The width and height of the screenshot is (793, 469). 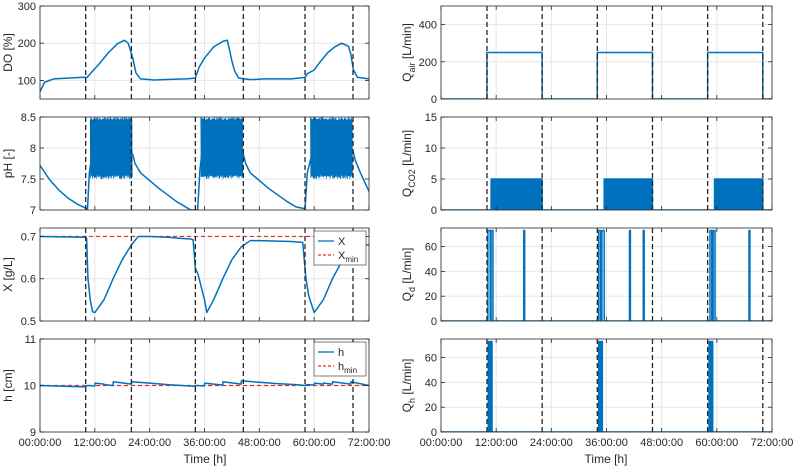 What do you see at coordinates (8, 163) in the screenshot?
I see `y-axis-label: pH [-]` at bounding box center [8, 163].